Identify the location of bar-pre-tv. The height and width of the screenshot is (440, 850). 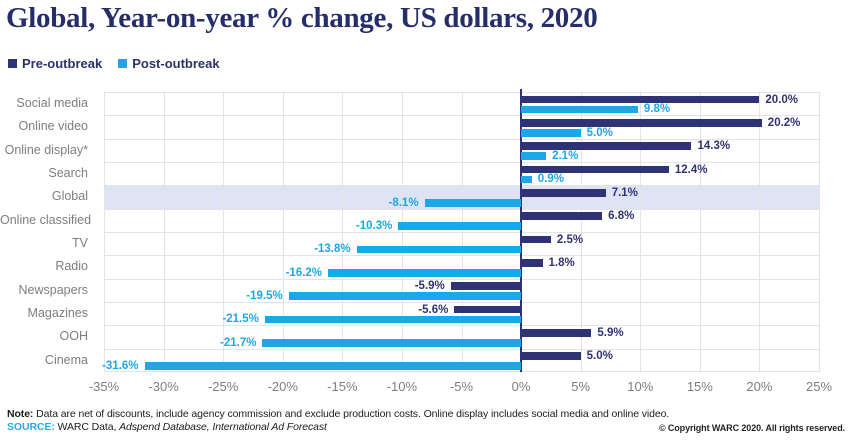
(536, 239).